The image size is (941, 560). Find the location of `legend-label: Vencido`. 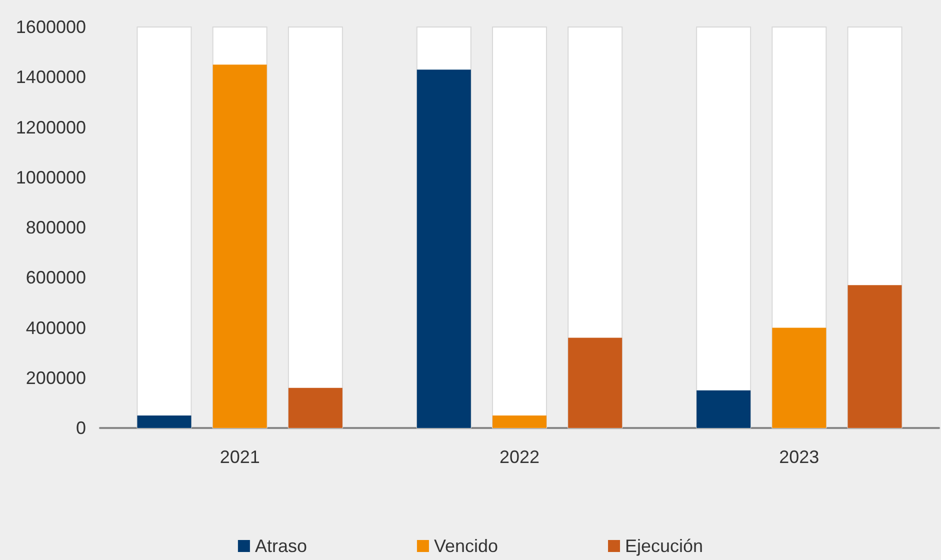

legend-label: Vencido is located at coordinates (466, 546).